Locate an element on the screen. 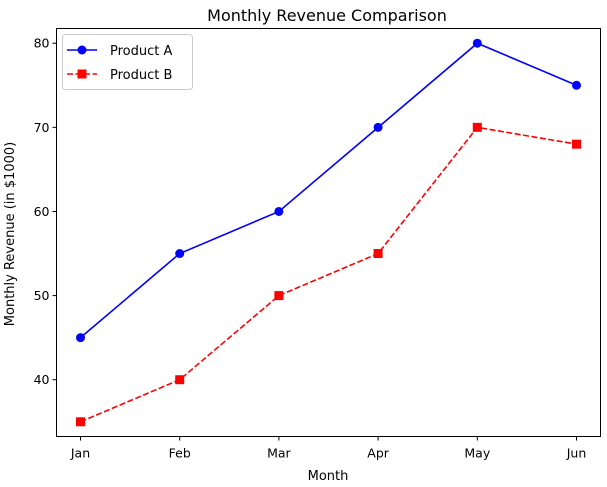 The width and height of the screenshot is (607, 487). y-tick-label: 60 is located at coordinates (42, 211).